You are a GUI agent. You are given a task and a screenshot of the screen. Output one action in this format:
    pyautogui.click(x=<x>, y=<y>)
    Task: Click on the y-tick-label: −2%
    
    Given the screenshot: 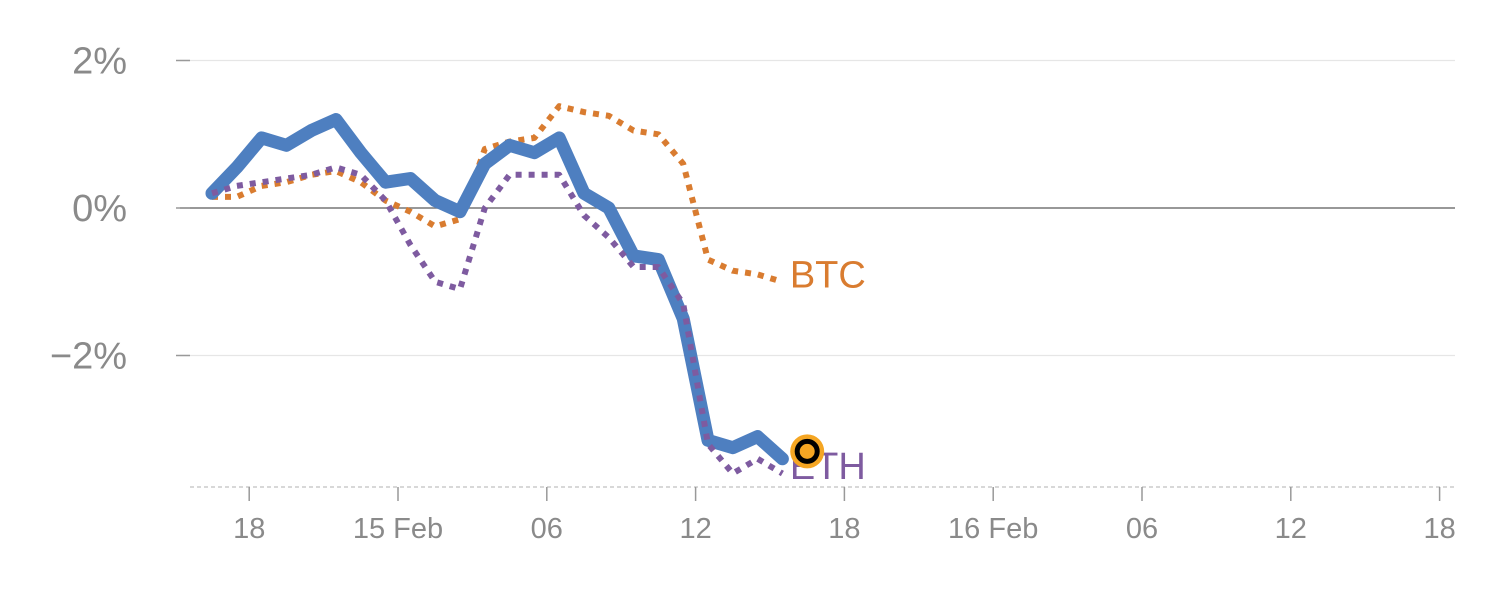 What is the action you would take?
    pyautogui.click(x=88, y=357)
    